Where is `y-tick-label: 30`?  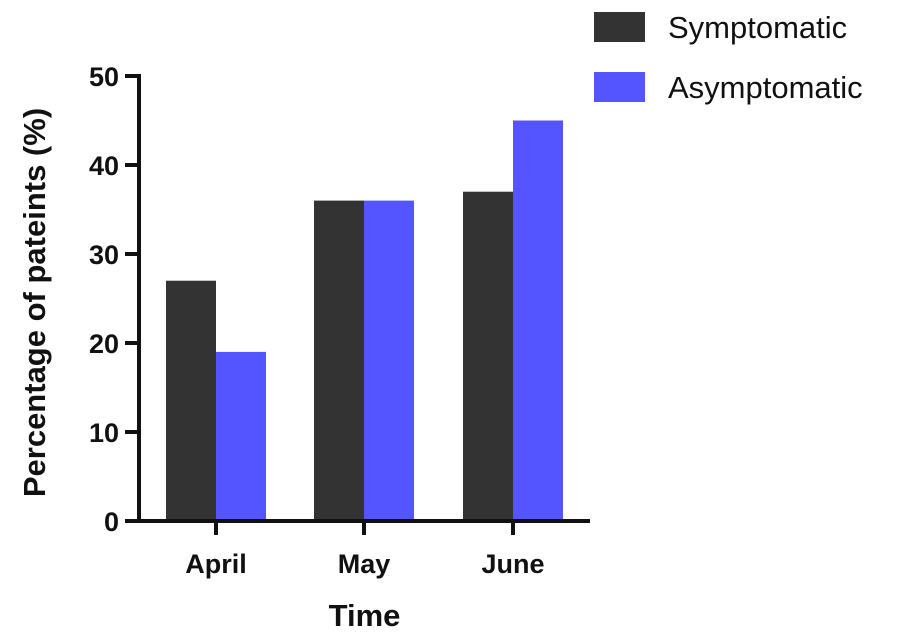 y-tick-label: 30 is located at coordinates (104, 255).